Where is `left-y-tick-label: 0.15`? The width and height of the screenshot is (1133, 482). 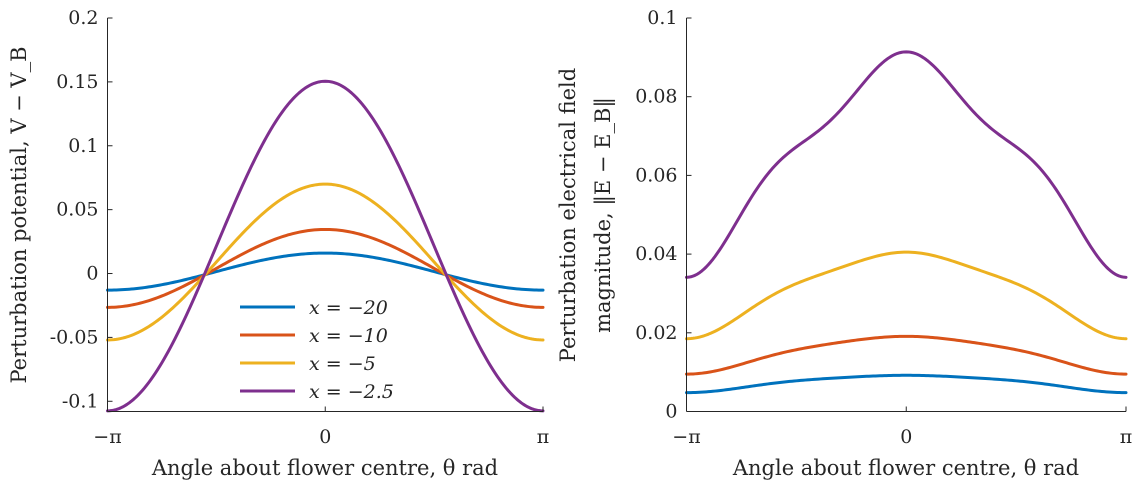 left-y-tick-label: 0.15 is located at coordinates (77, 82).